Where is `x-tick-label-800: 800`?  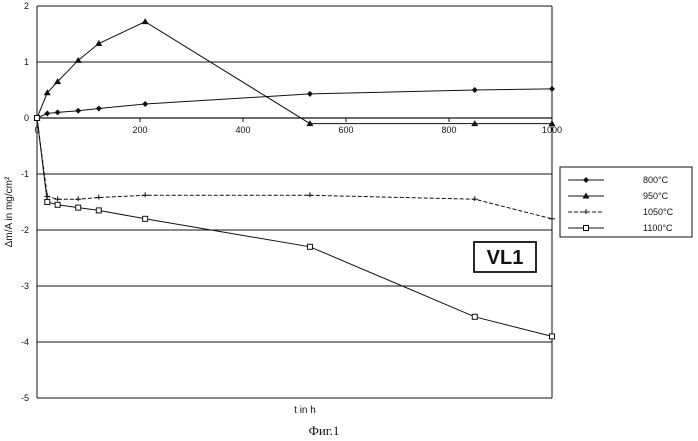 x-tick-label-800: 800 is located at coordinates (448, 130).